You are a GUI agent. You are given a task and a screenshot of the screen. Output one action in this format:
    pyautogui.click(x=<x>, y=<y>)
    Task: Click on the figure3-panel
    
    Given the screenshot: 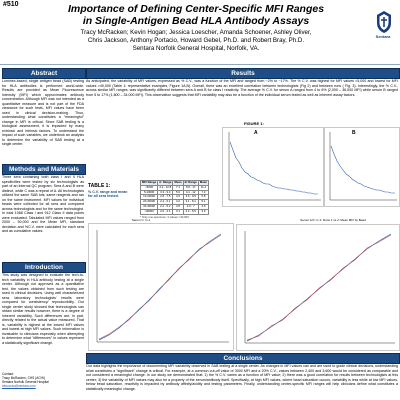 What is the action you would take?
    pyautogui.click(x=318, y=287)
    